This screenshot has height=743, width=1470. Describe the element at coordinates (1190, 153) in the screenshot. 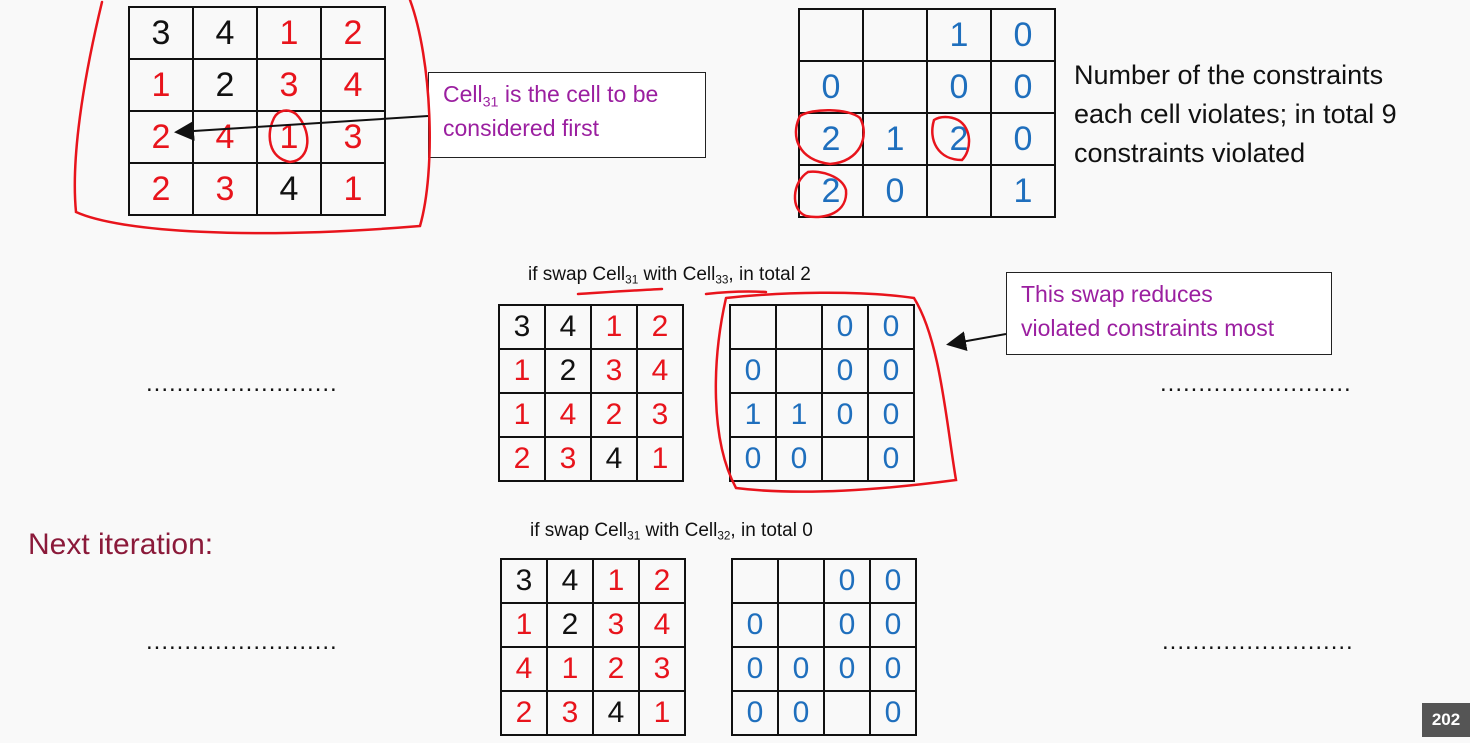

I see `constraints-line3: constraints violated` at that location.